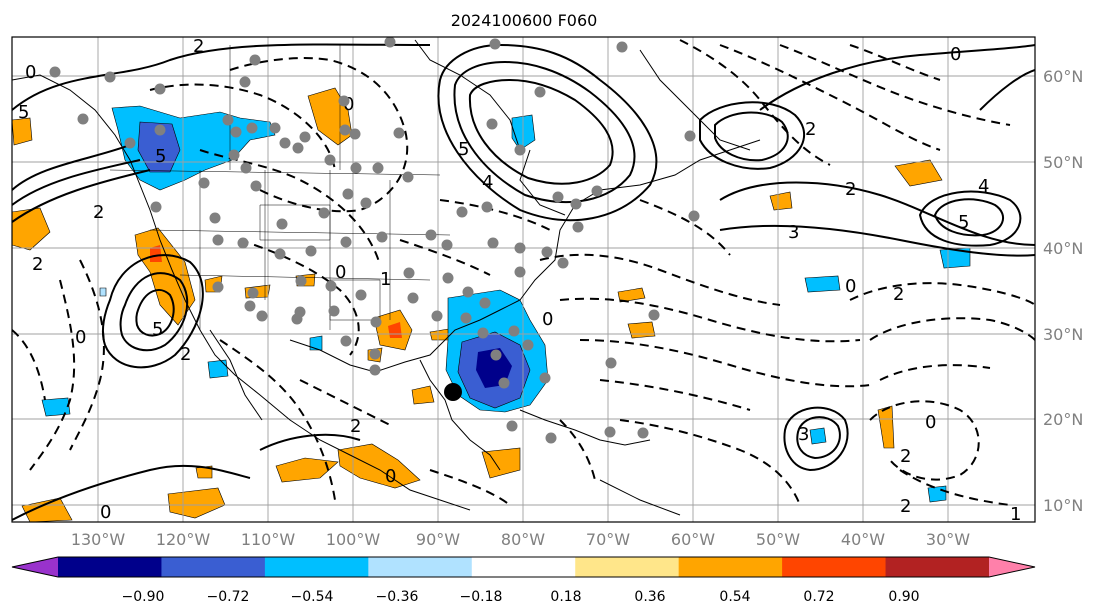  What do you see at coordinates (524, 20) in the screenshot?
I see `figure-title: 2024100600 F060` at bounding box center [524, 20].